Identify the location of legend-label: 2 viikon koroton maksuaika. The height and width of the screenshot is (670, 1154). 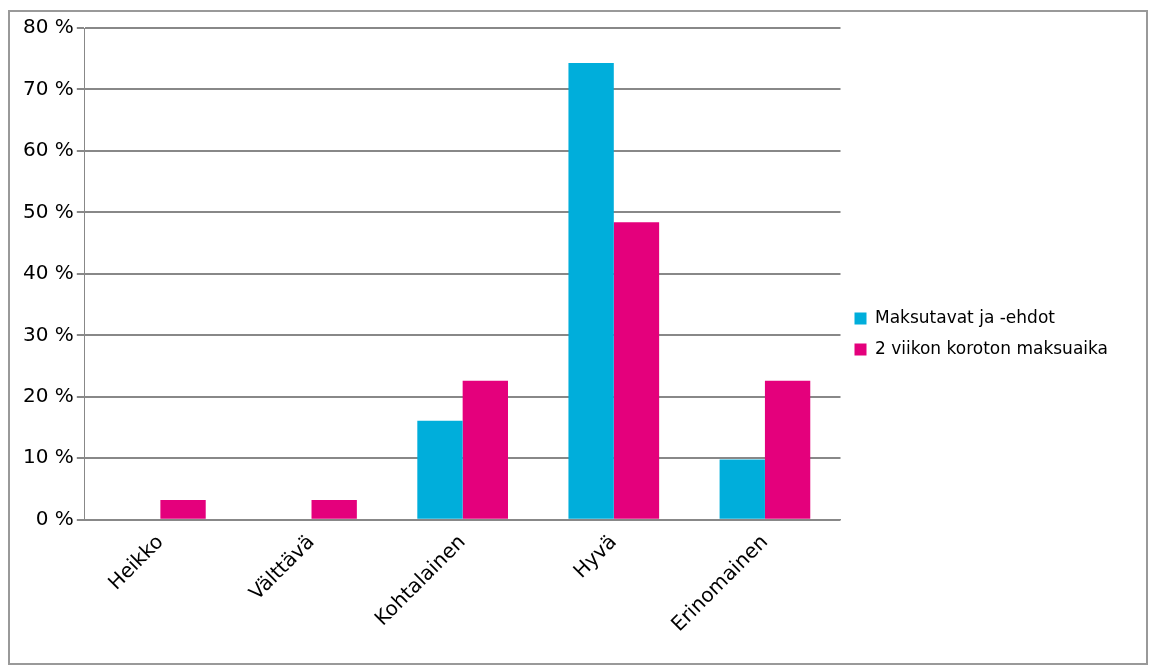
(992, 347).